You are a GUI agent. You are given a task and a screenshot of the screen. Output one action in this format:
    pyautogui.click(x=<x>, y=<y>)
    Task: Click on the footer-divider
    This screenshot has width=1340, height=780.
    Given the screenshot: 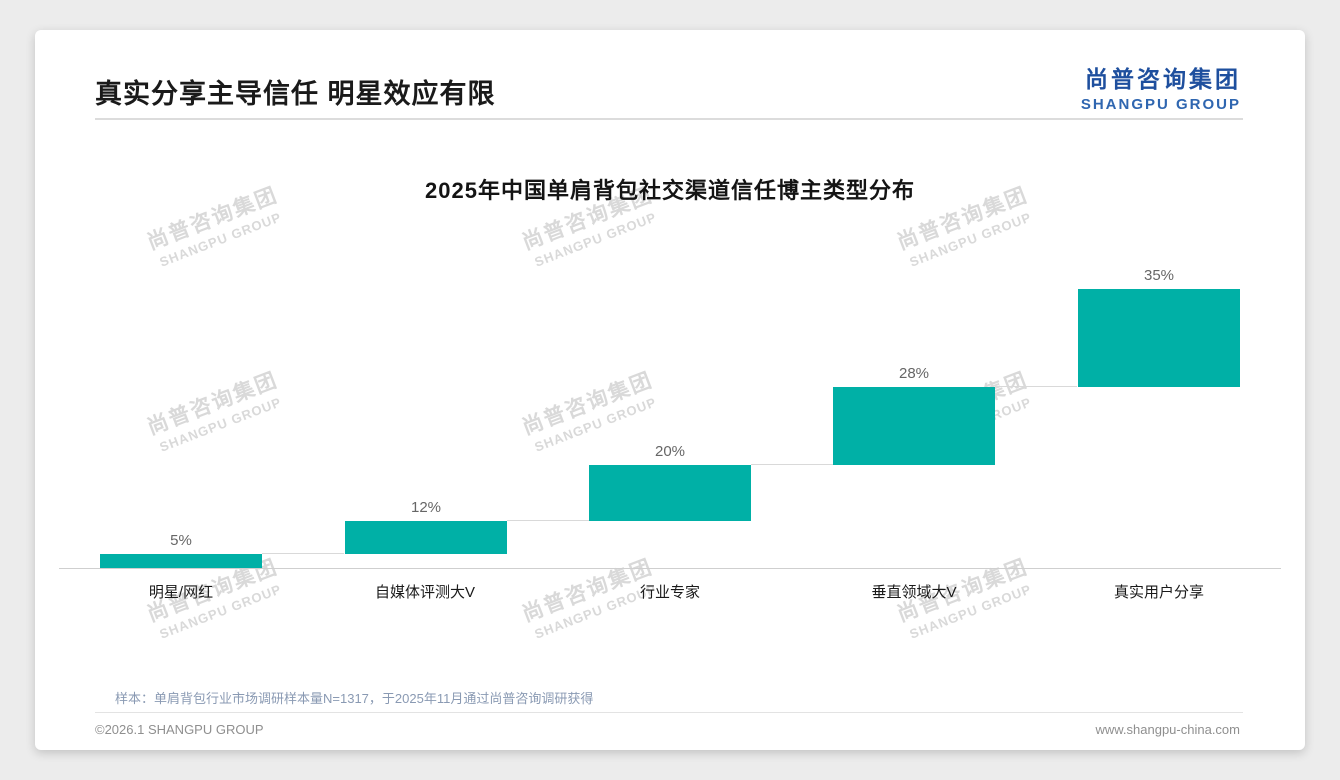 What is the action you would take?
    pyautogui.click(x=669, y=712)
    